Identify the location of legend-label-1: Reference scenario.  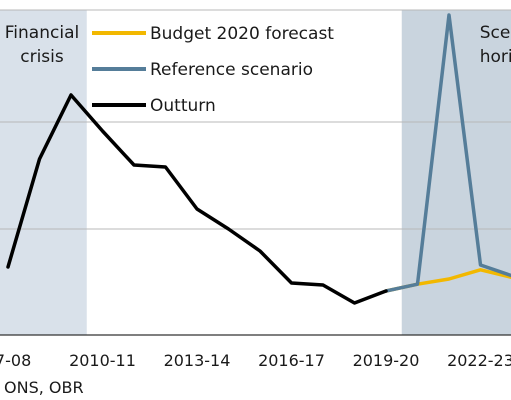
(231, 70).